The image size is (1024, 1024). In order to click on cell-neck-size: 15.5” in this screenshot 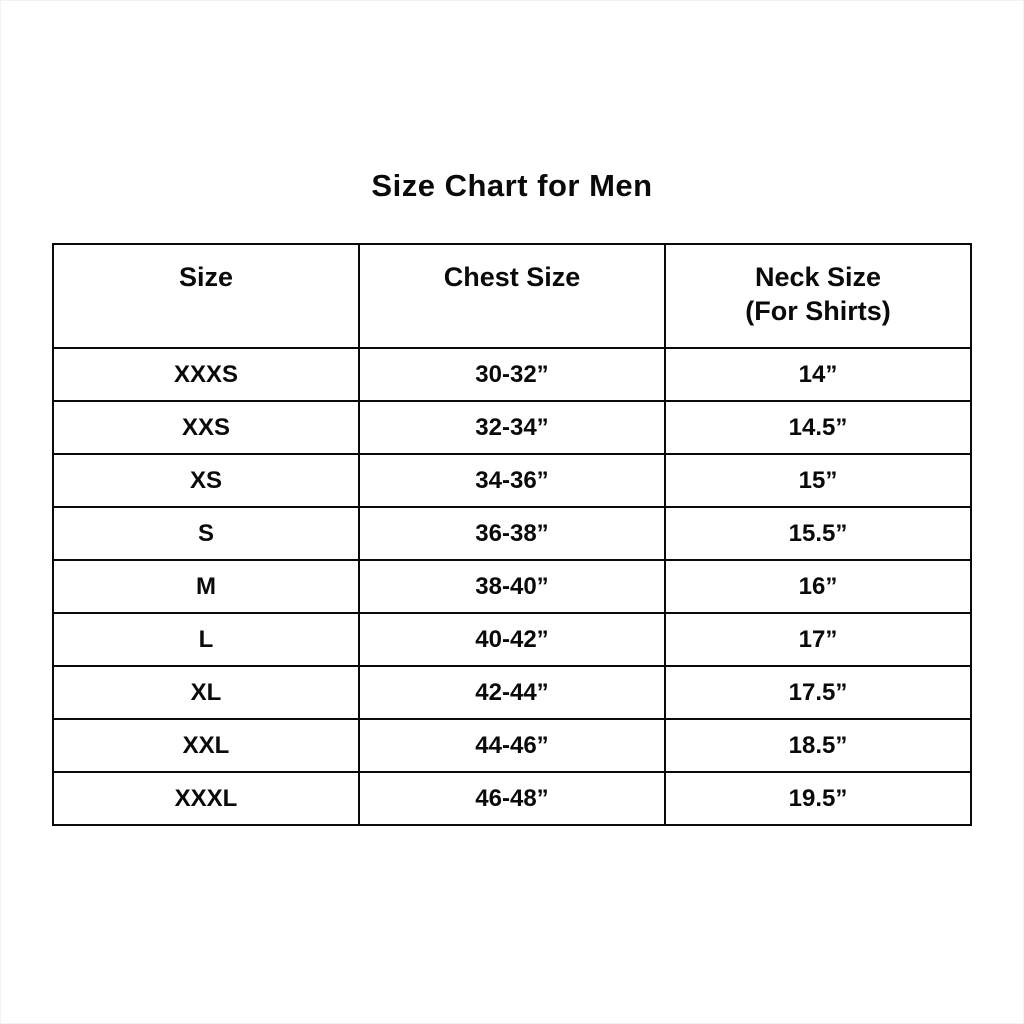, I will do `click(818, 533)`.